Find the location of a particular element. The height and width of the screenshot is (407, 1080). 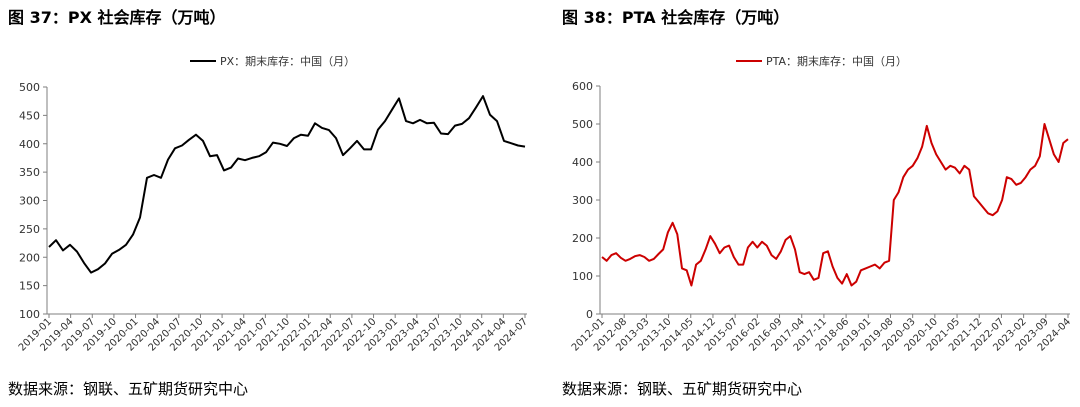

figure-title: 图 37：PX 社会库存（万吨） is located at coordinates (117, 17).